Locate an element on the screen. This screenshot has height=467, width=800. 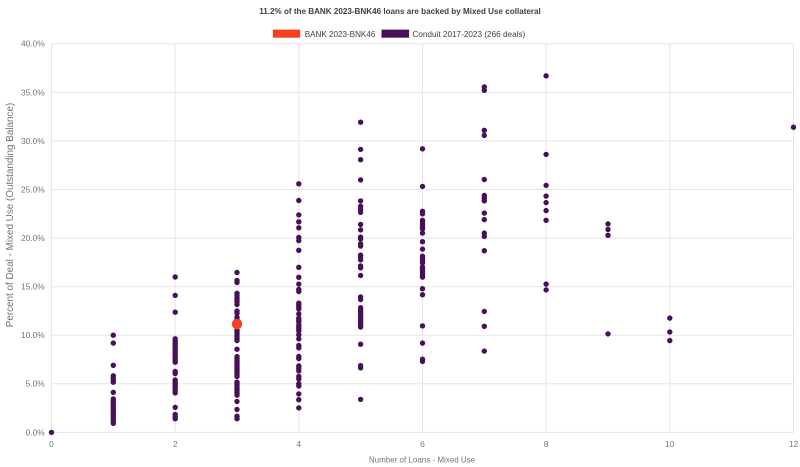
svg-text: 40.0% is located at coordinates (33, 44).